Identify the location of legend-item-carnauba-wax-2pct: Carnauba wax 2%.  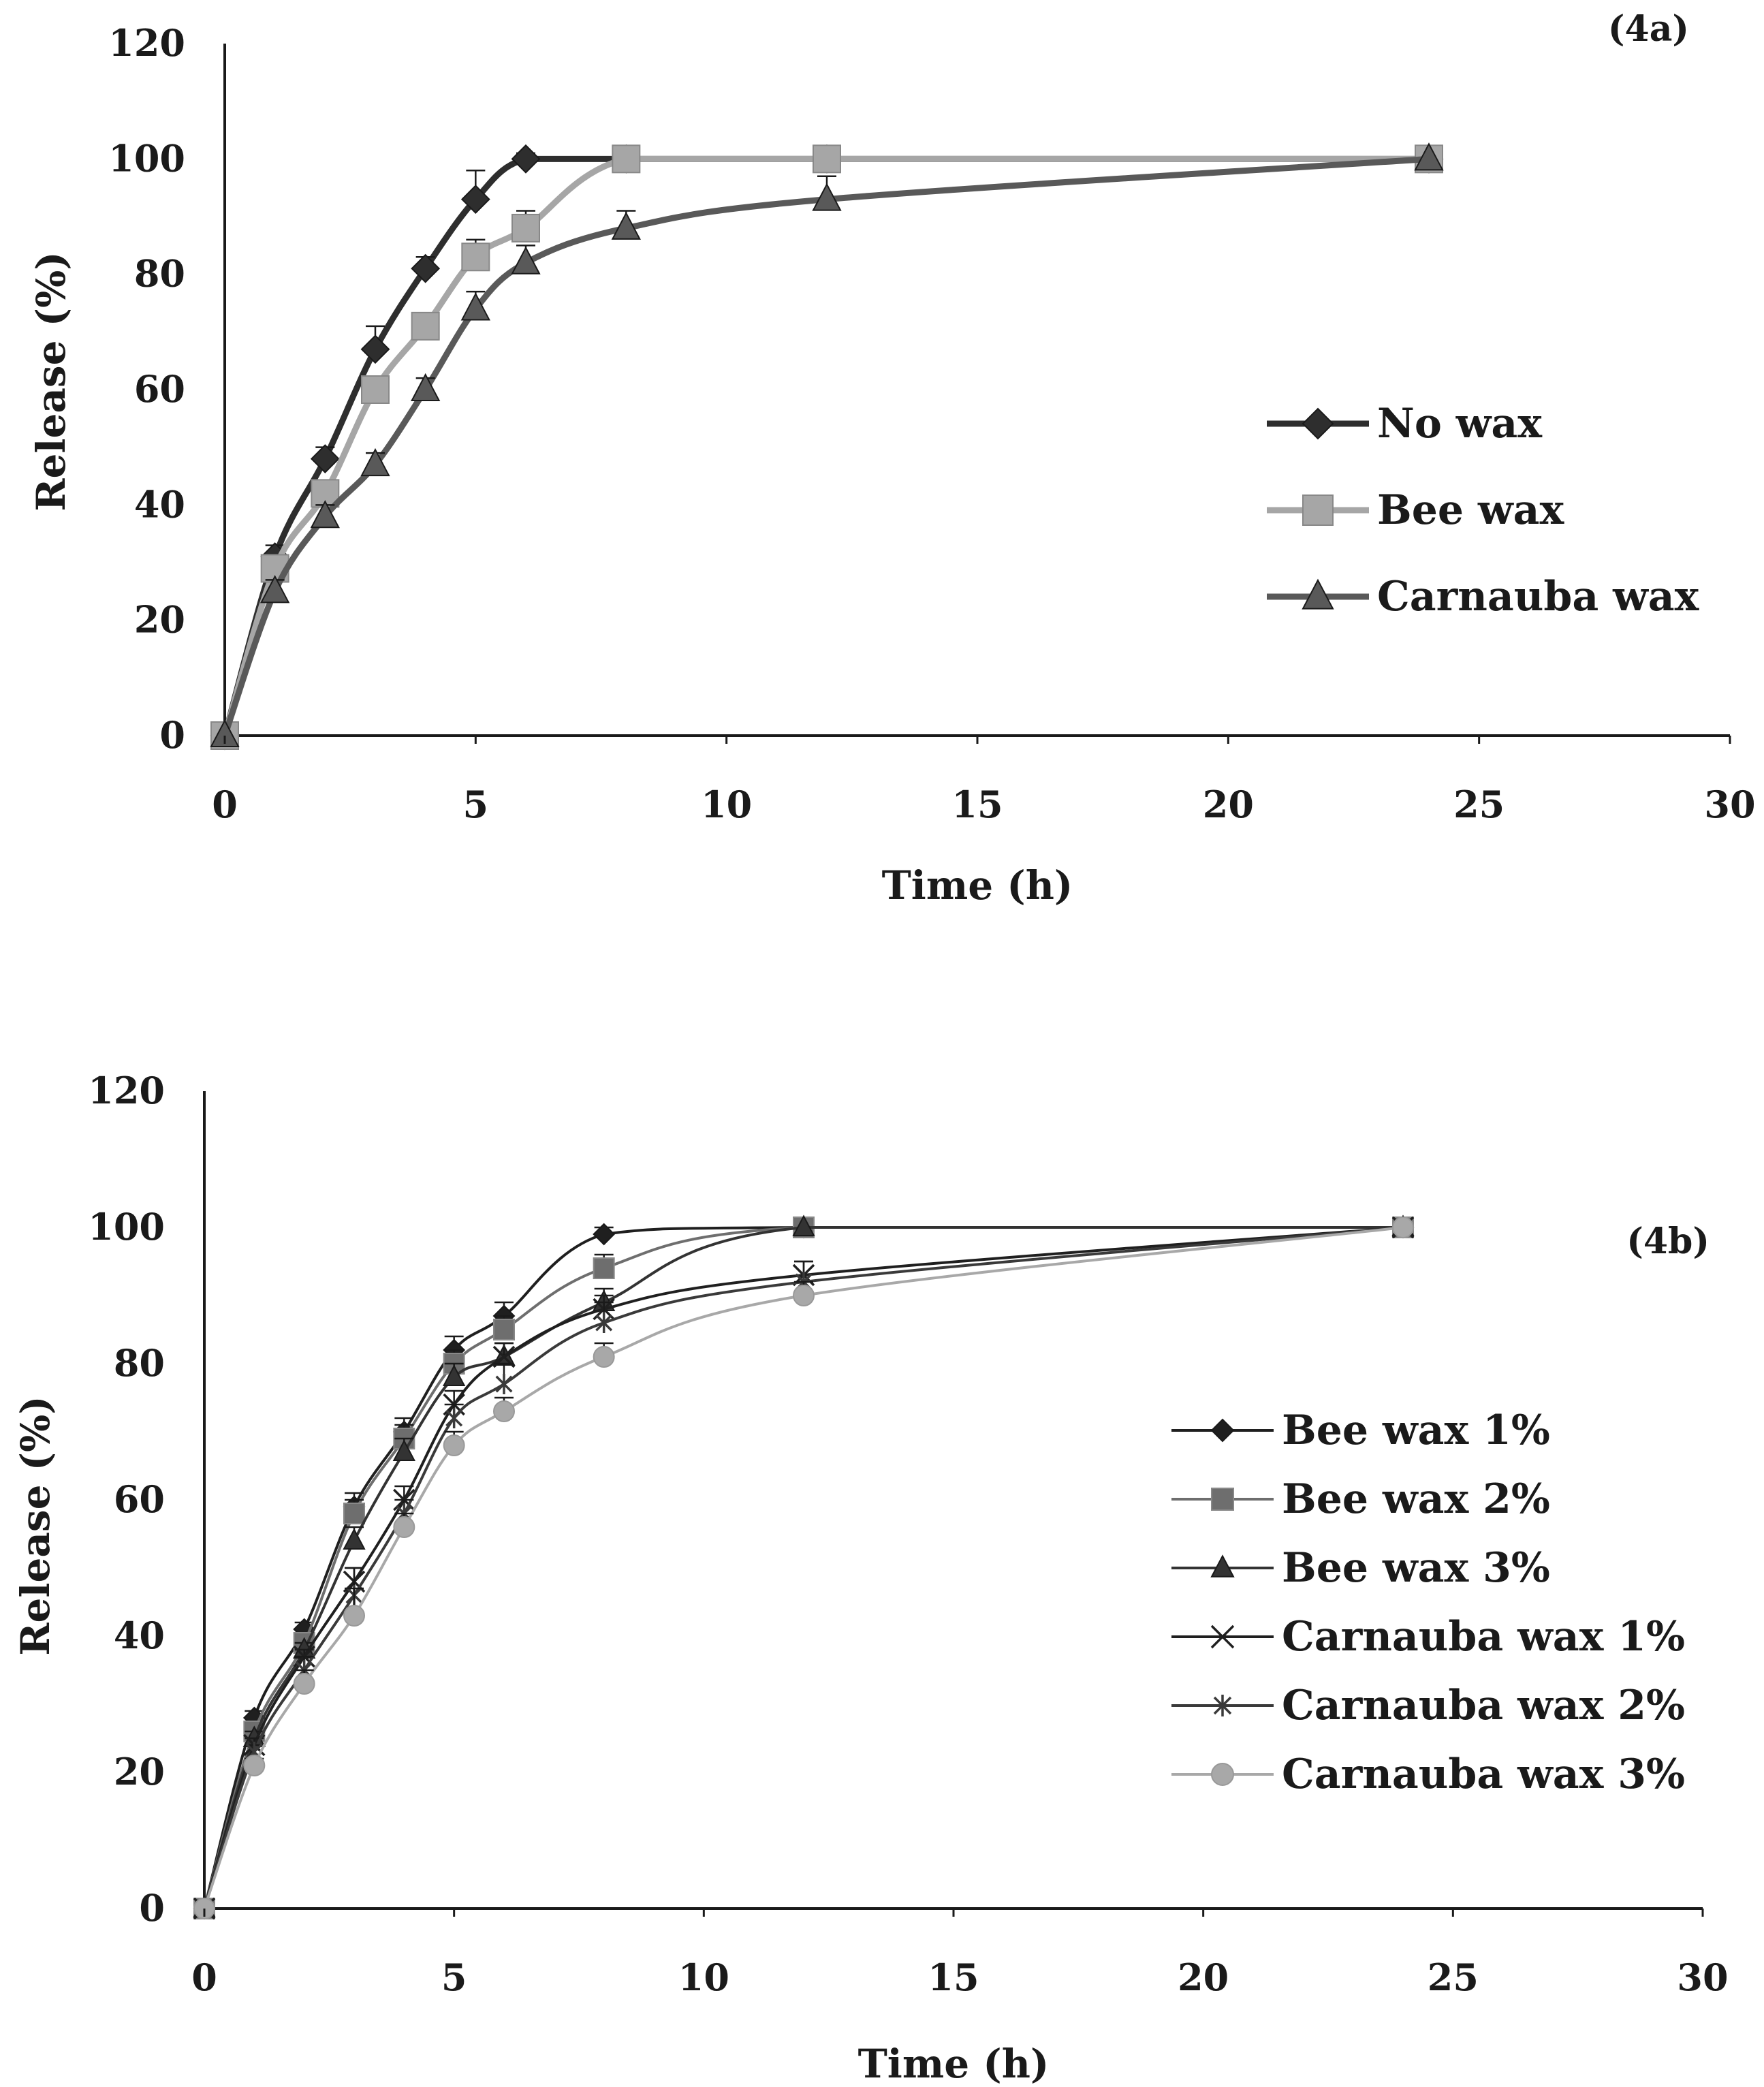
(1428, 1705).